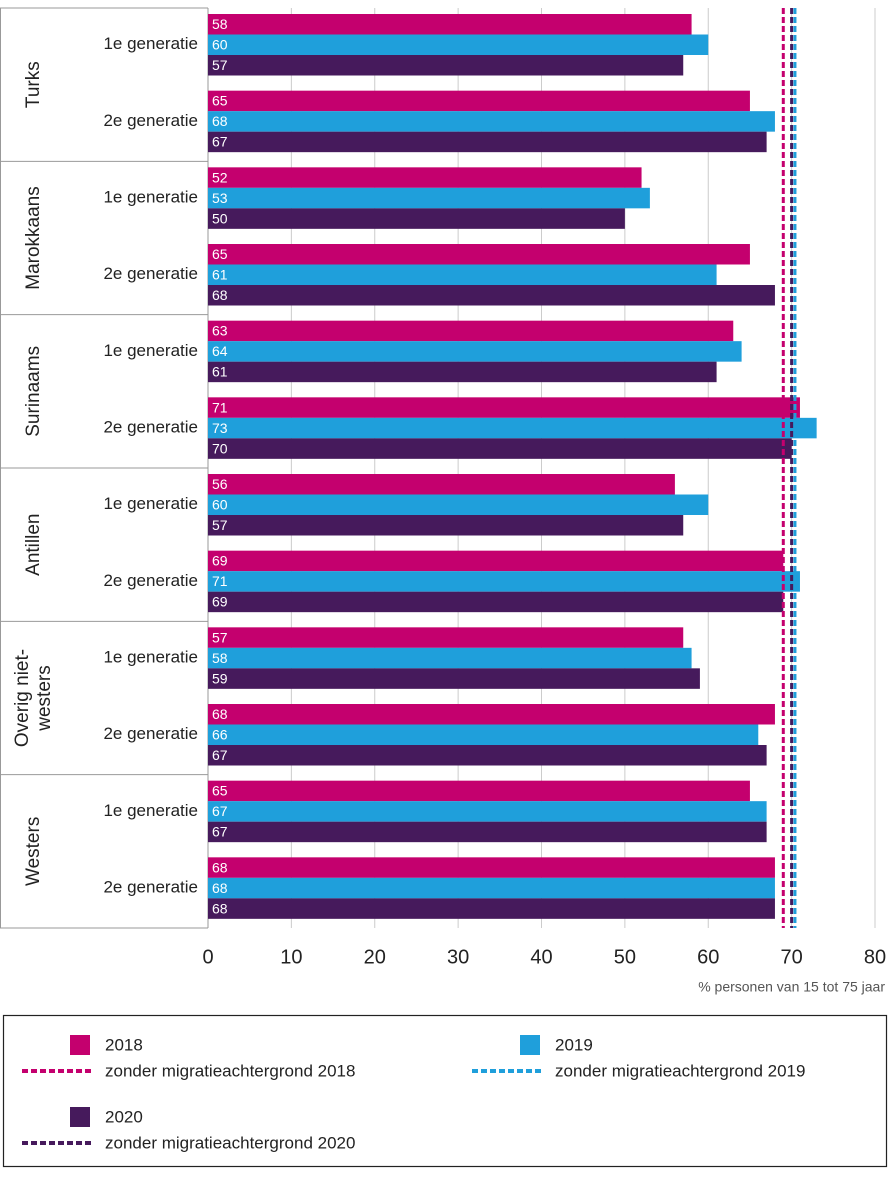  Describe the element at coordinates (22, 698) in the screenshot. I see `group-label: Overig niet-` at that location.